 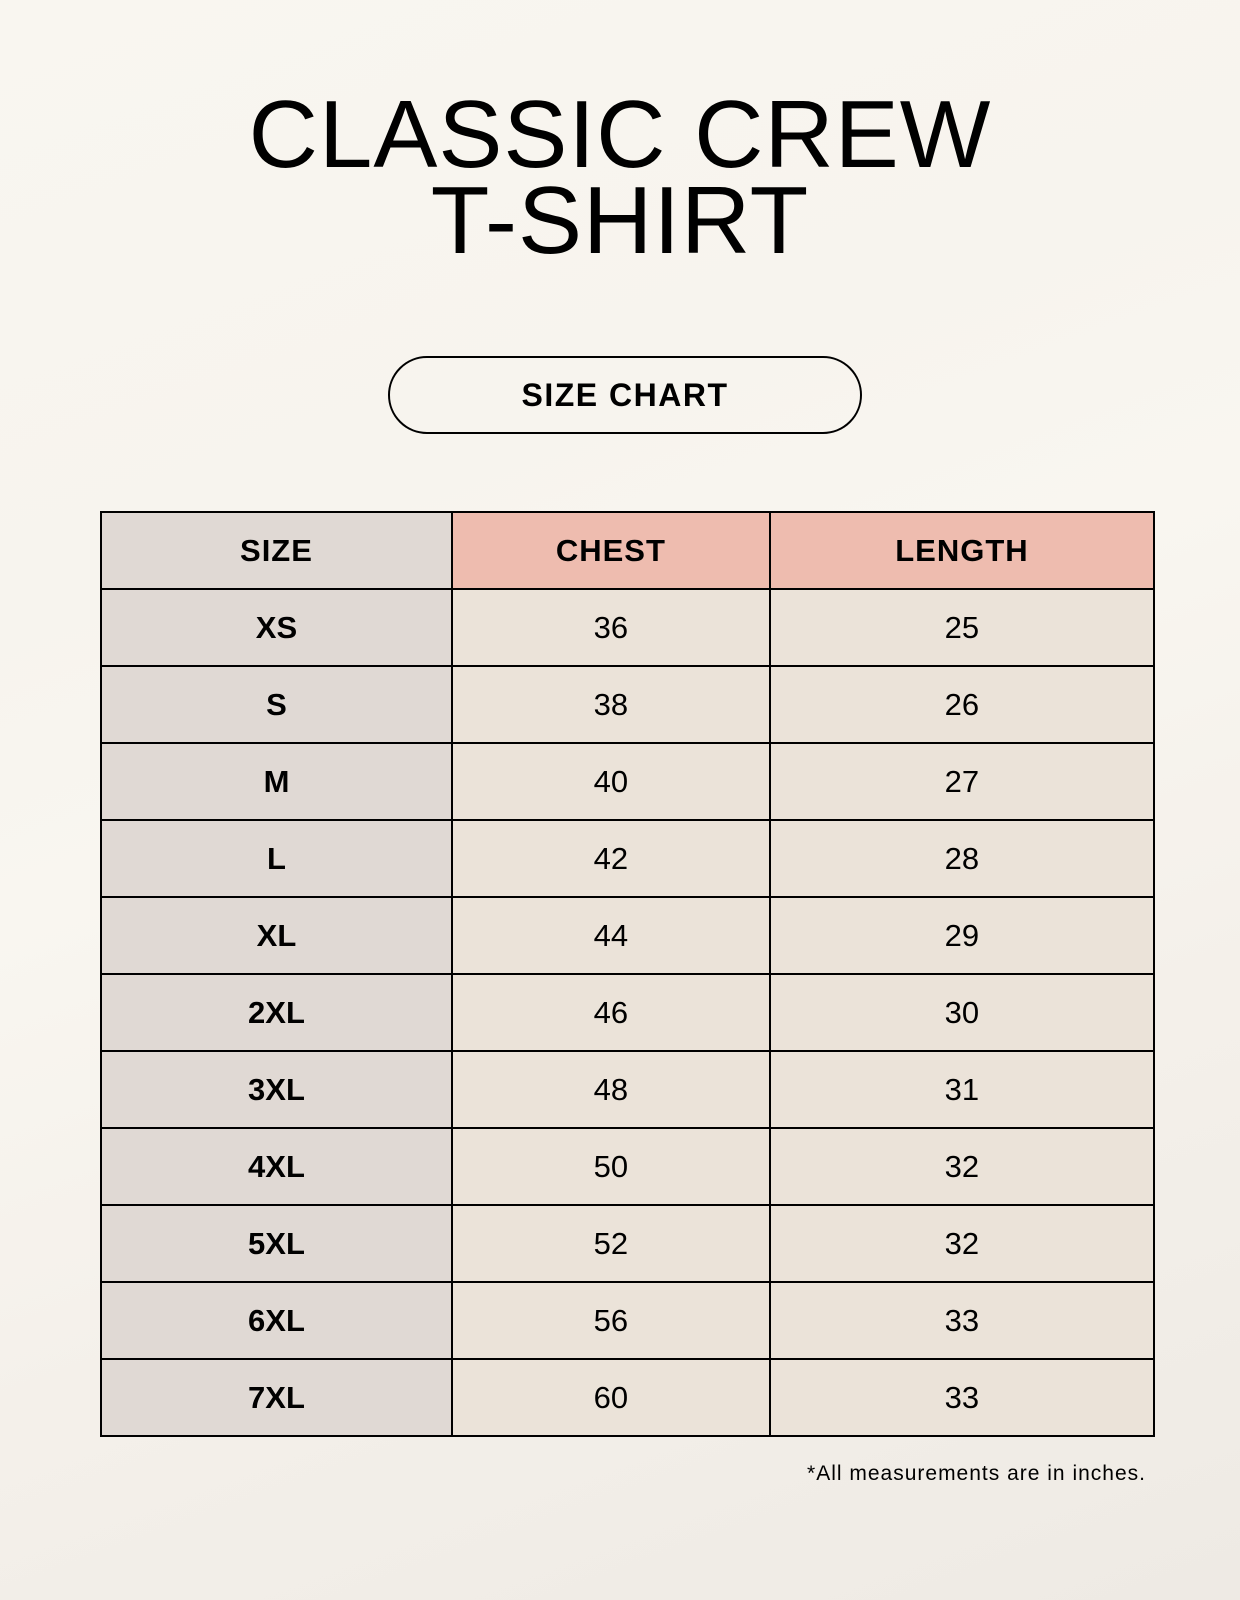 I want to click on cell-size: L, so click(x=276, y=858).